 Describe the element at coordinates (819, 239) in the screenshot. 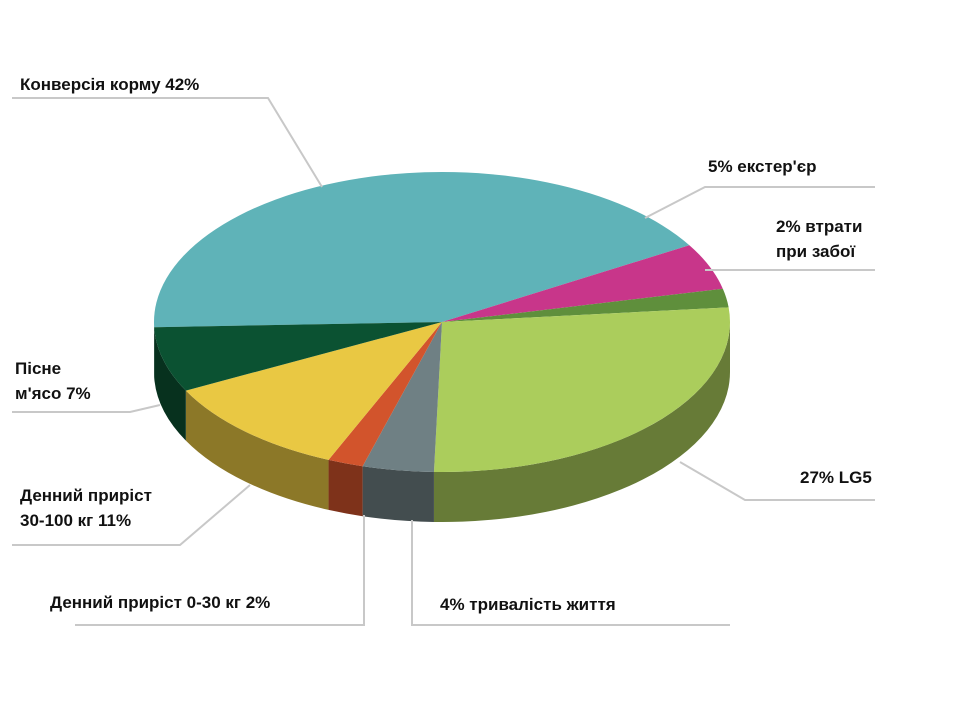

I see `slice-label: 2% втрати при забої` at that location.